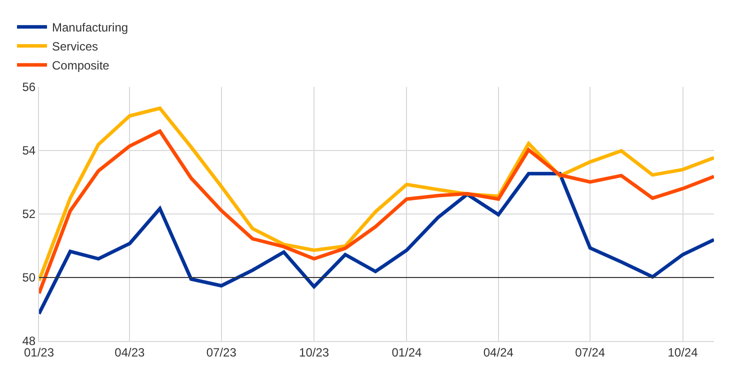  Describe the element at coordinates (407, 352) in the screenshot. I see `x-tick-label: 01/24` at that location.